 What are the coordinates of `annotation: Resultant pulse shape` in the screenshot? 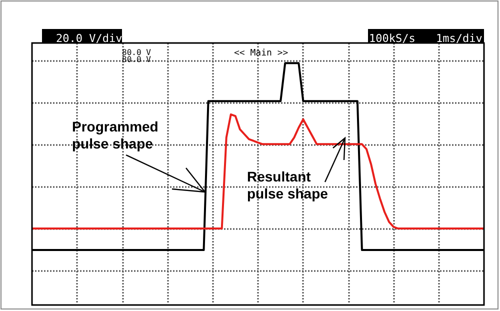 It's located at (287, 185).